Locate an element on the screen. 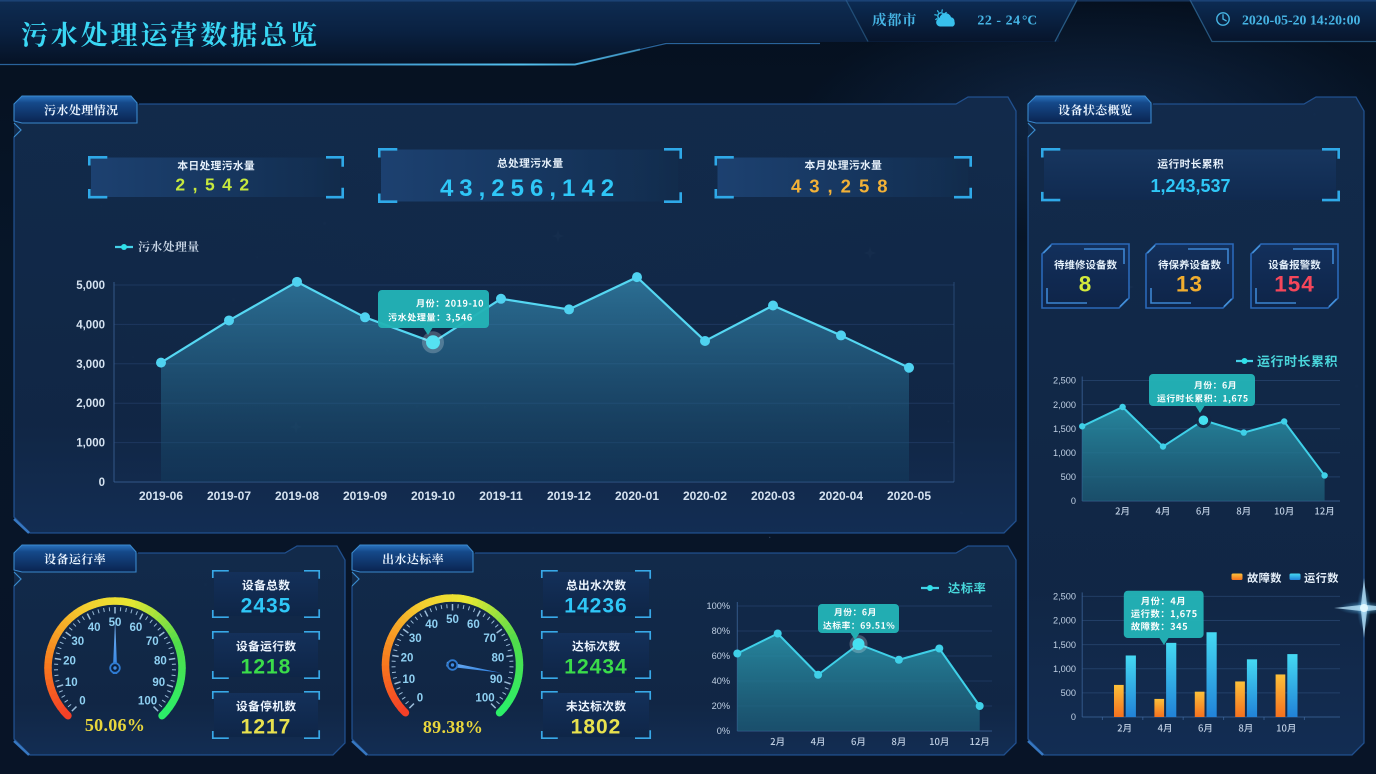 This screenshot has width=1376, height=774. svg-text: 1217 is located at coordinates (266, 727).